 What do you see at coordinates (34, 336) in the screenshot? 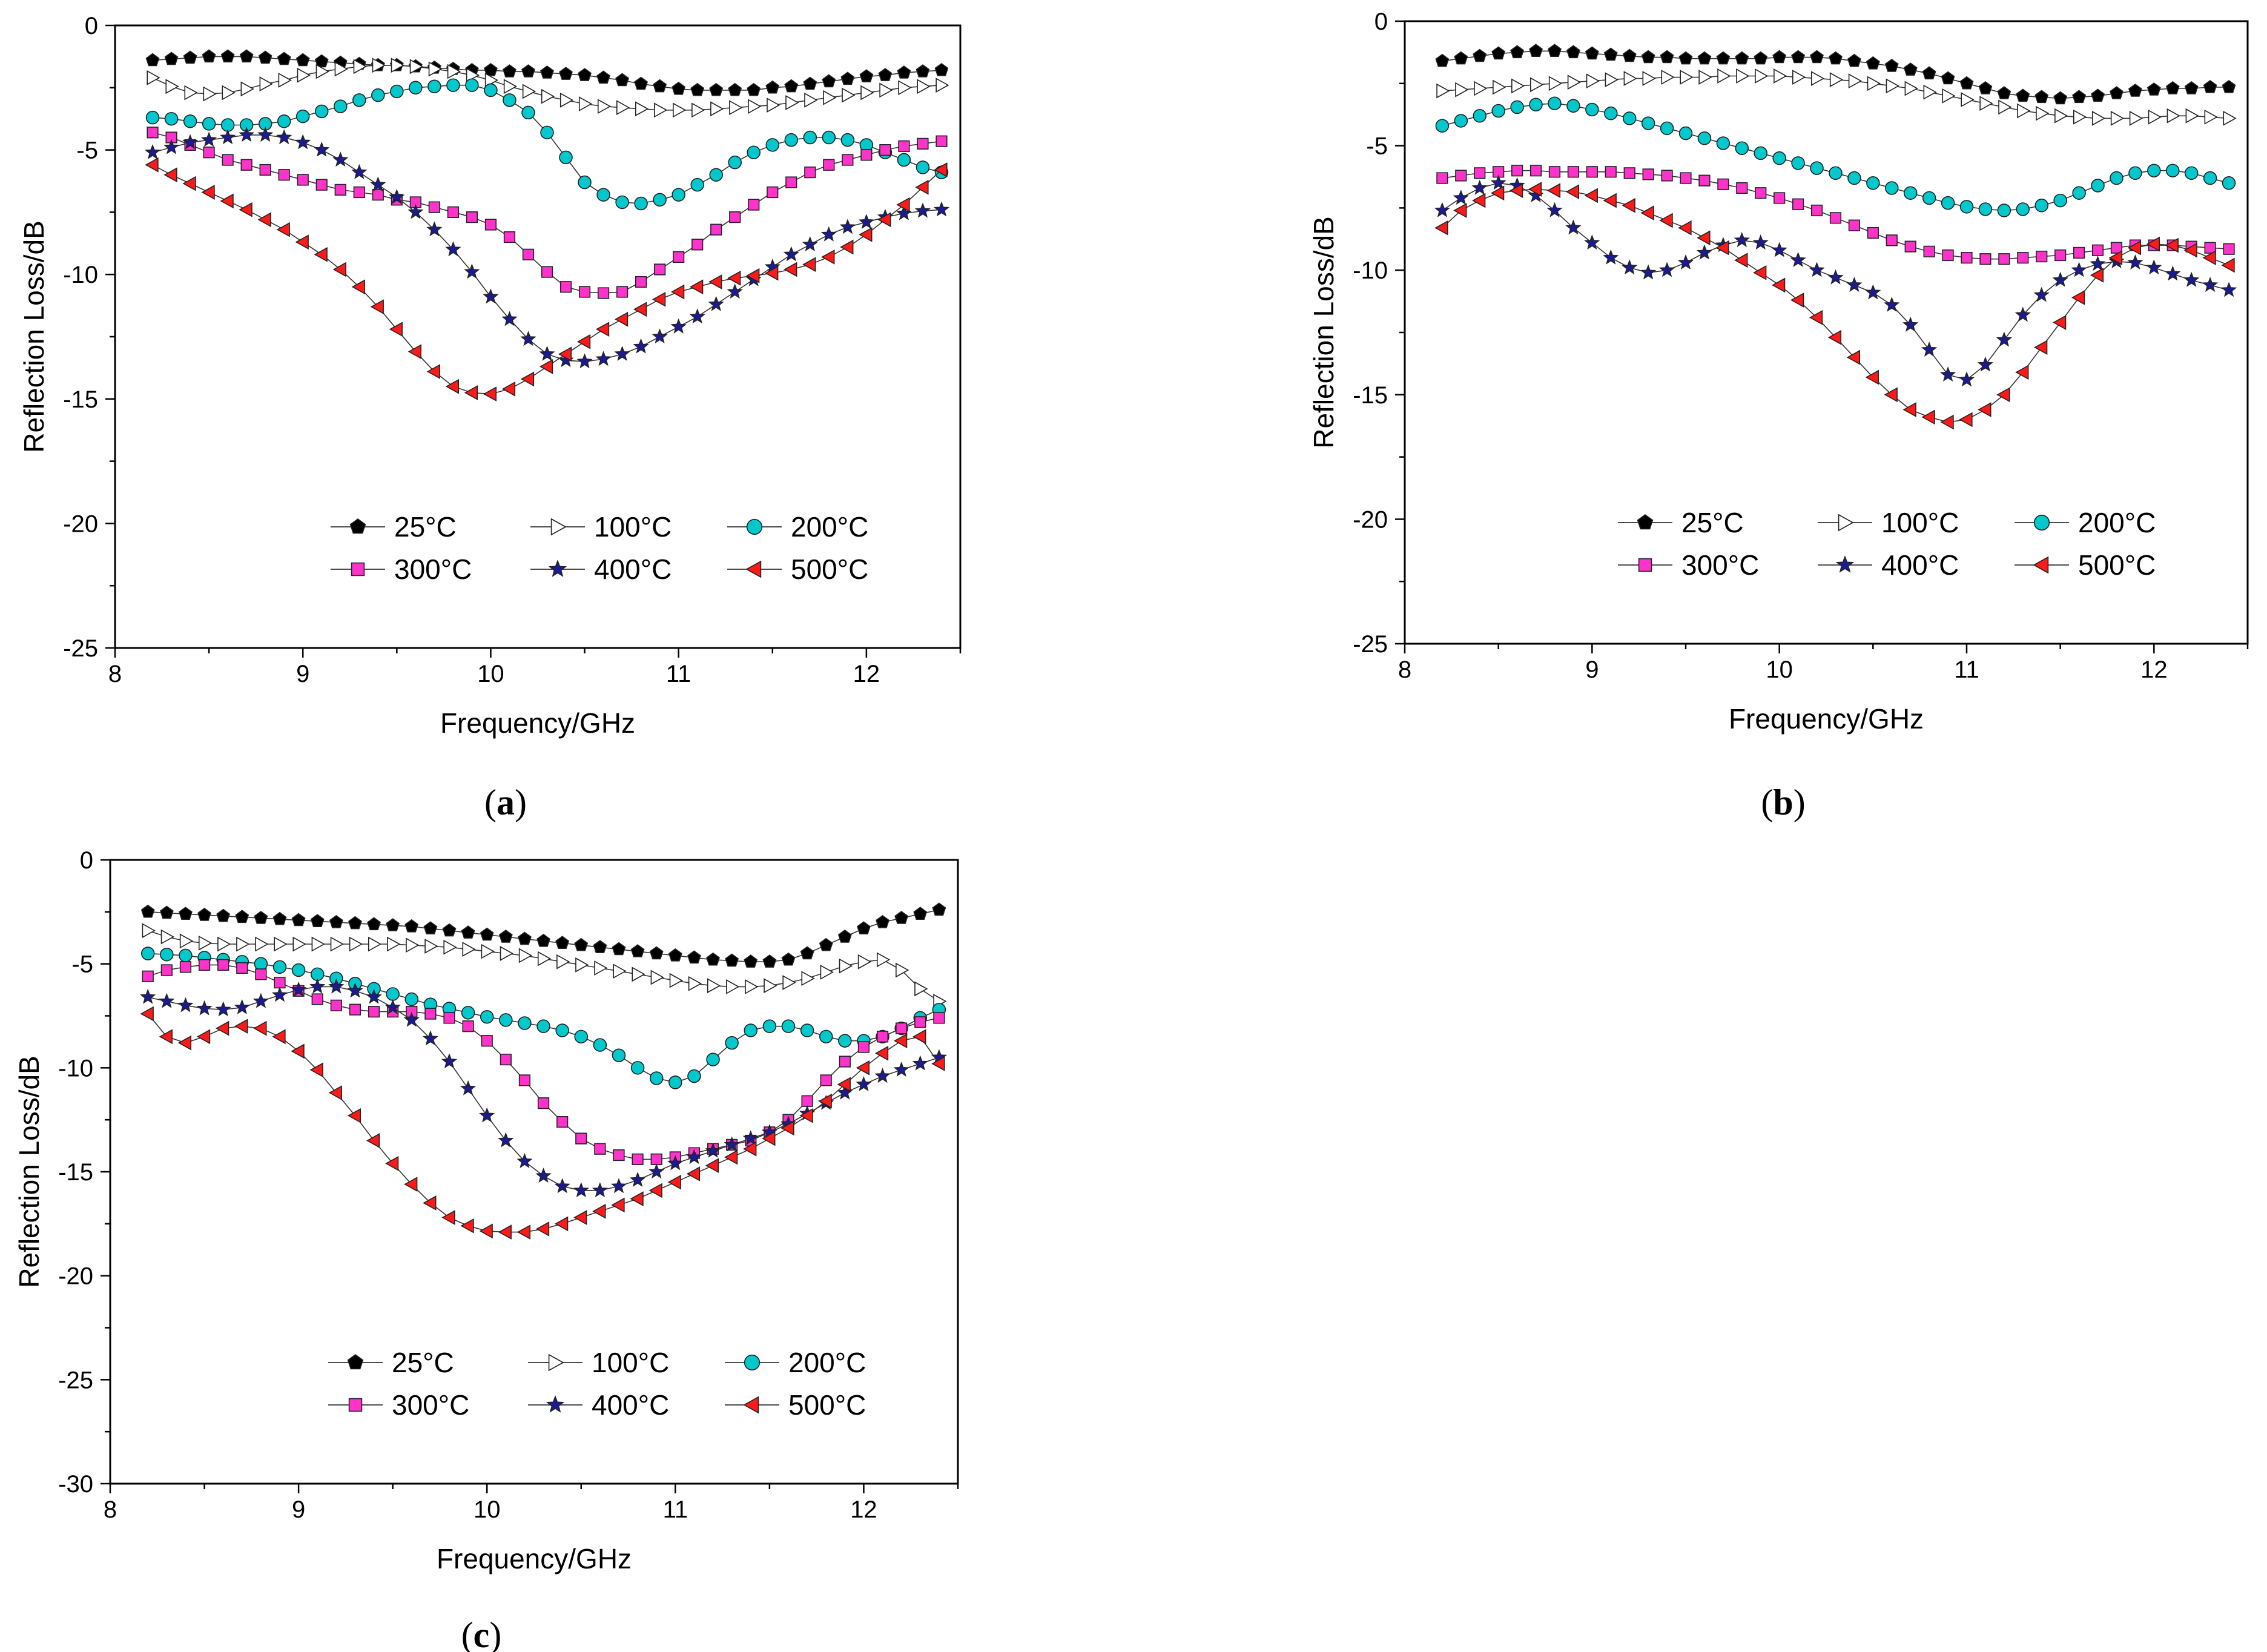
I see `y-axis-title: Reflection Loss/dB` at bounding box center [34, 336].